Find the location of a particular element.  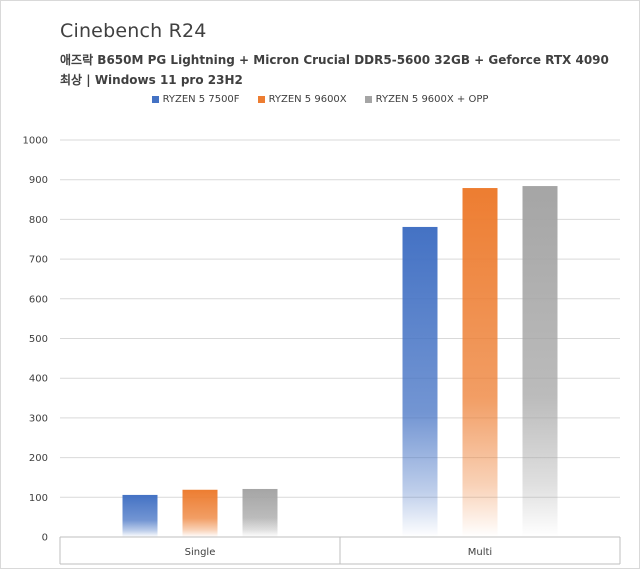

x-category-label-multi: Multi is located at coordinates (480, 552).